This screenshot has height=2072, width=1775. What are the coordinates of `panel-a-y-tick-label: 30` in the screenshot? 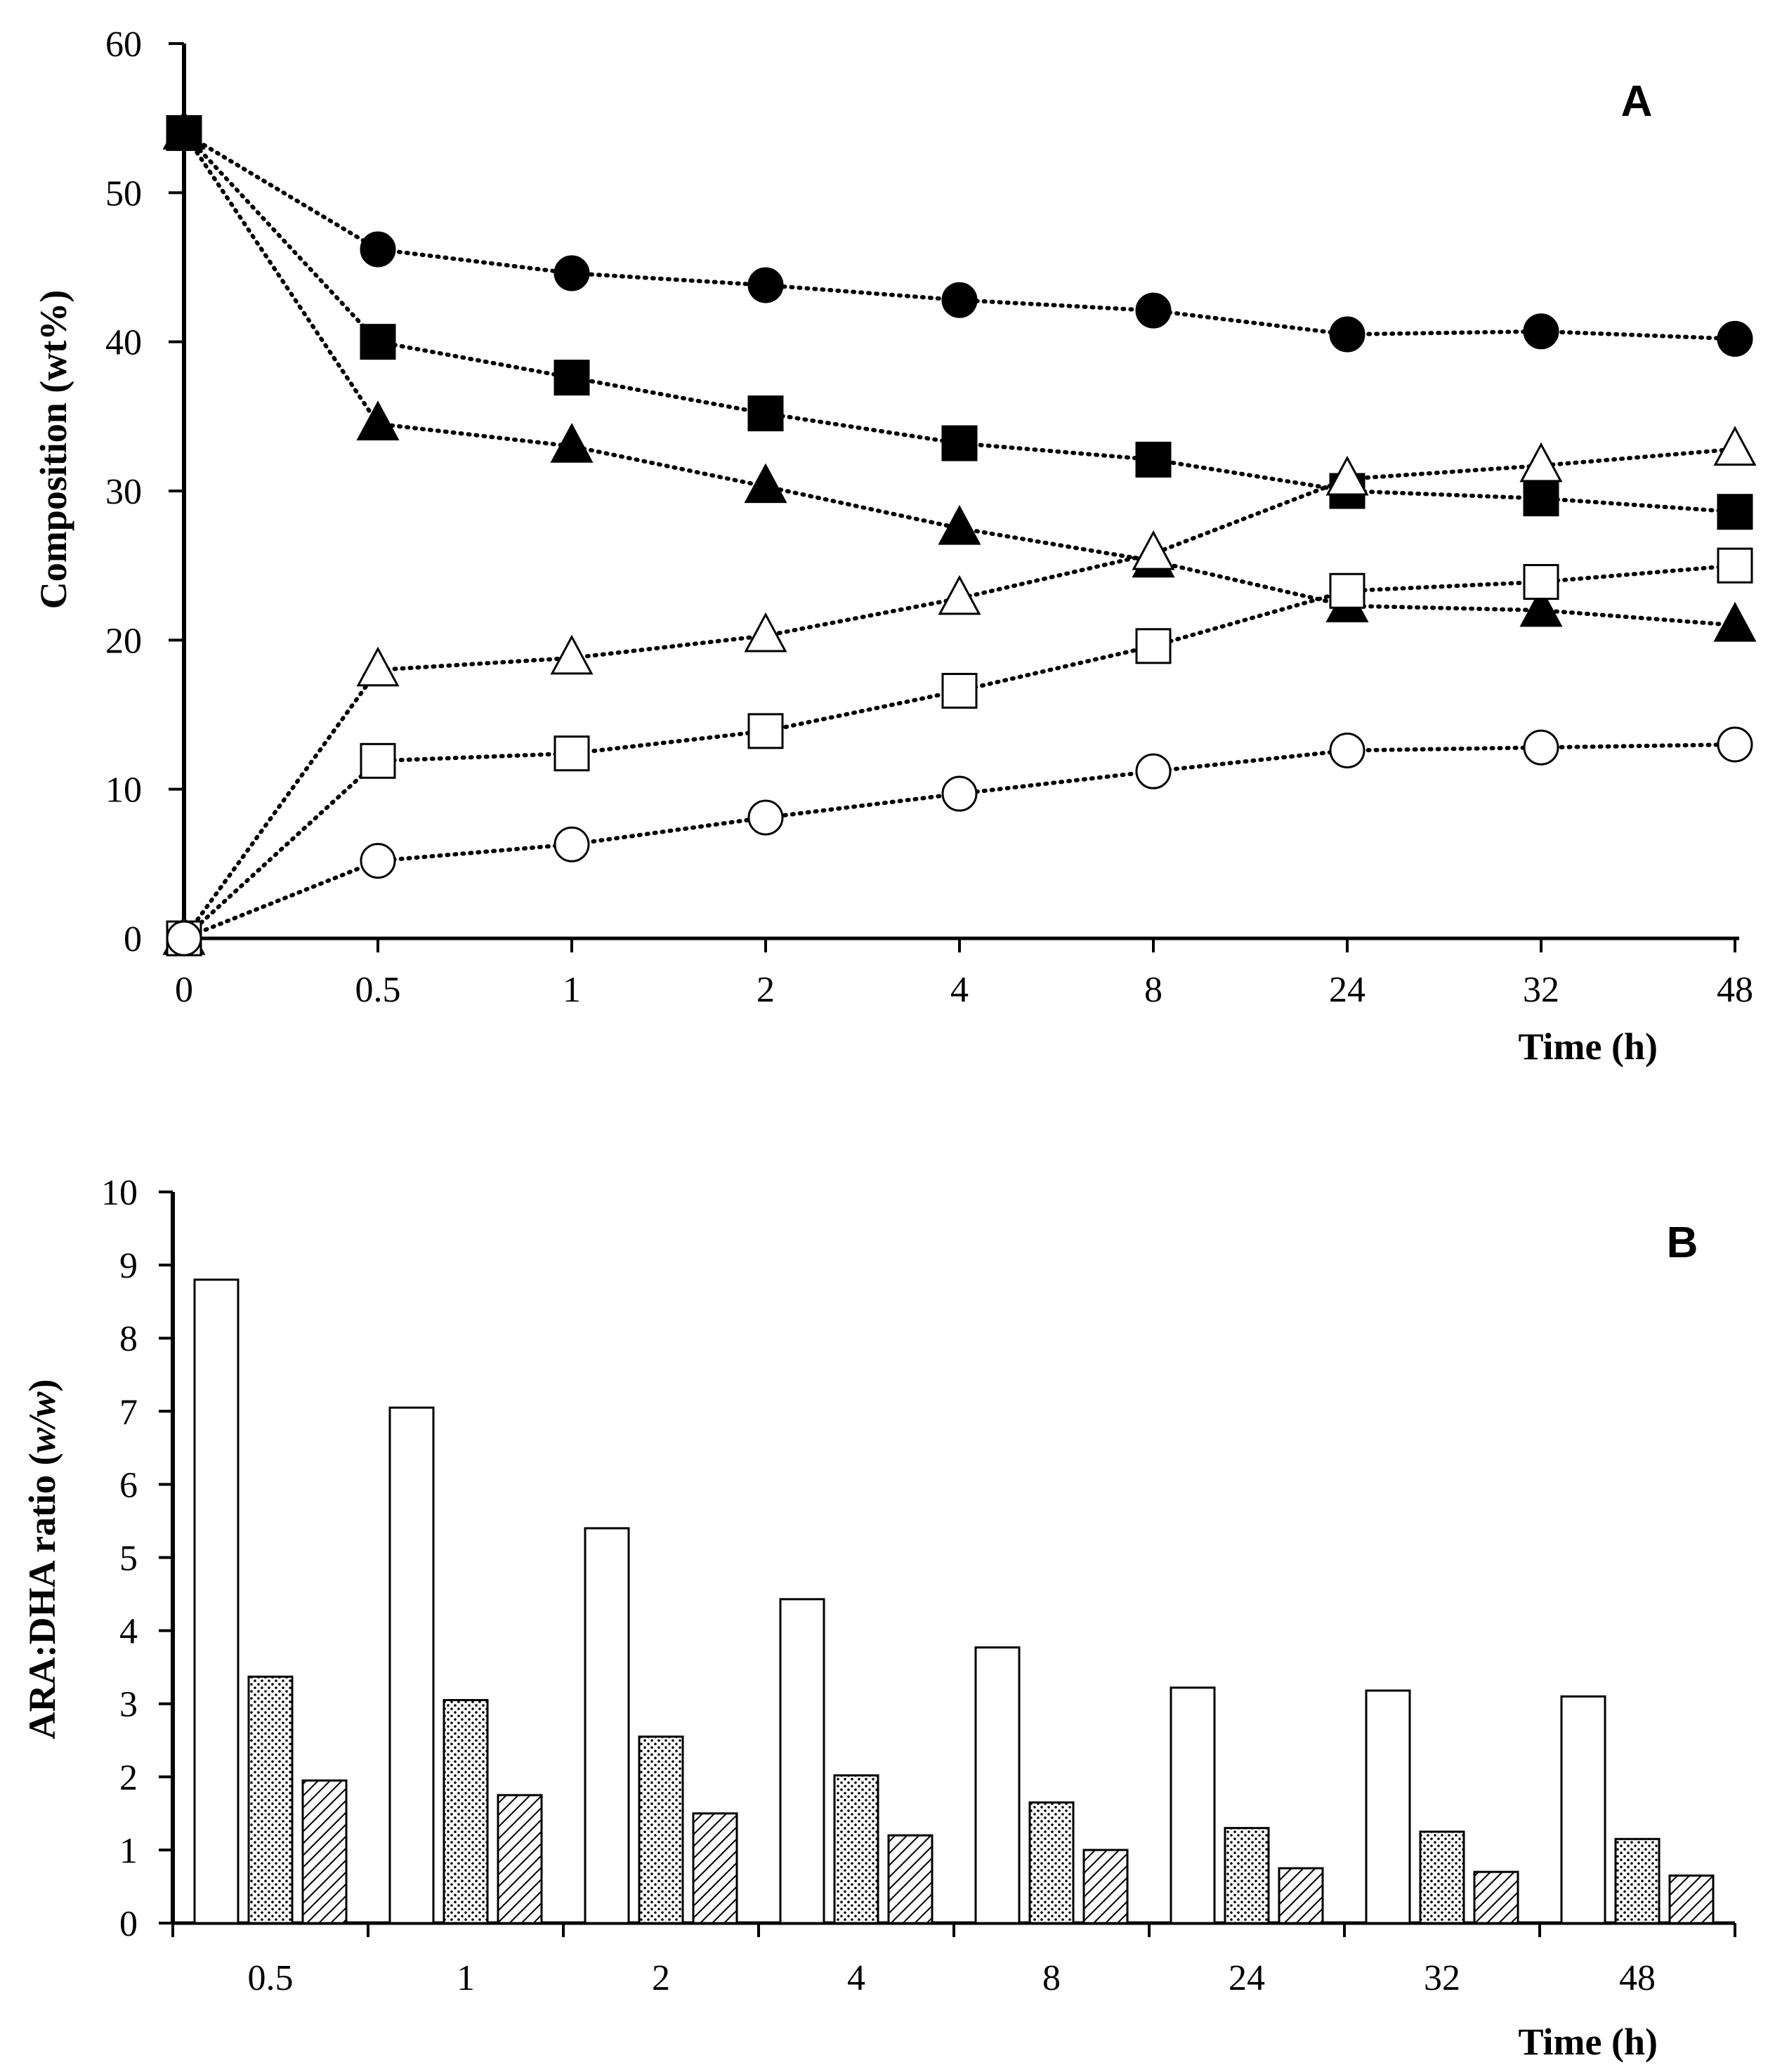 It's located at (123, 492).